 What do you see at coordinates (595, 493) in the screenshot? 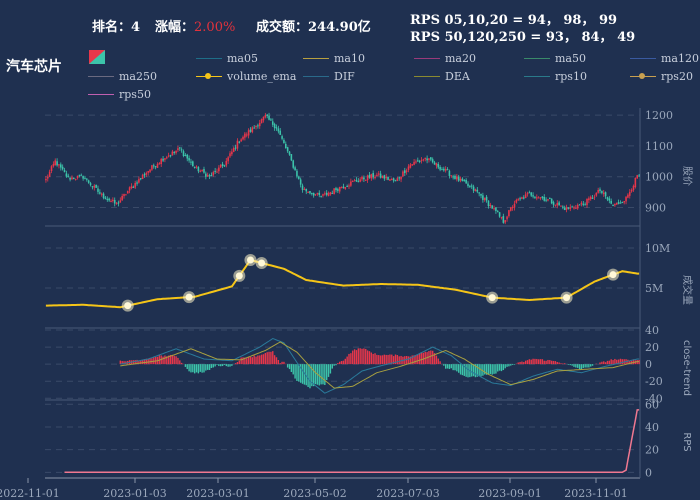
I see `x-tick-label: 2023-11-01` at bounding box center [595, 493].